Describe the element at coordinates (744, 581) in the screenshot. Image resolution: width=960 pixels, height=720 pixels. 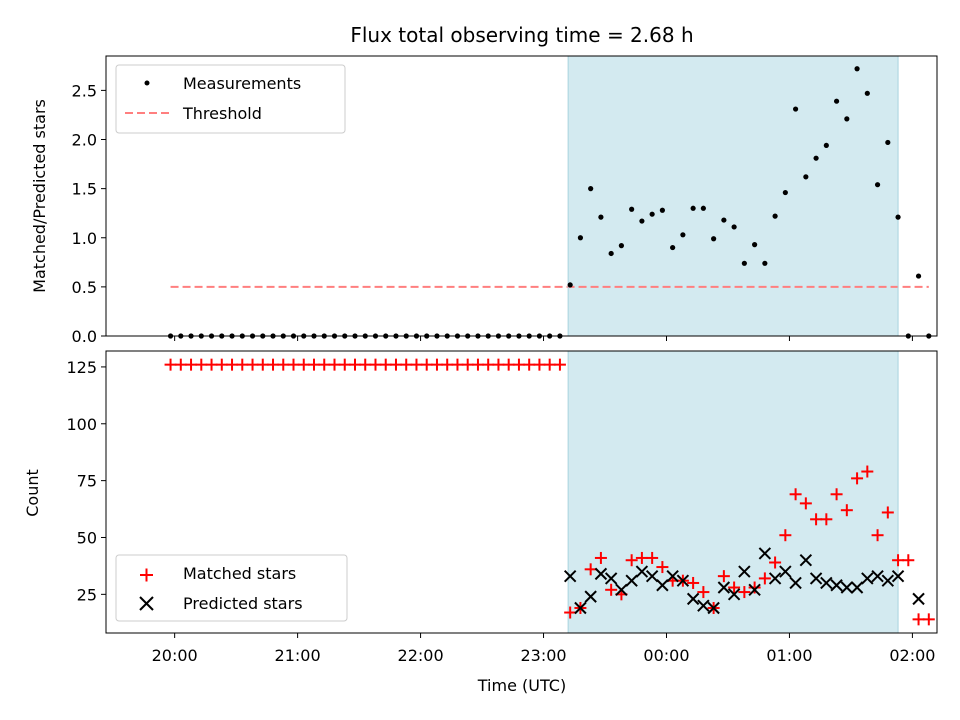
I see `predicted-star-points` at that location.